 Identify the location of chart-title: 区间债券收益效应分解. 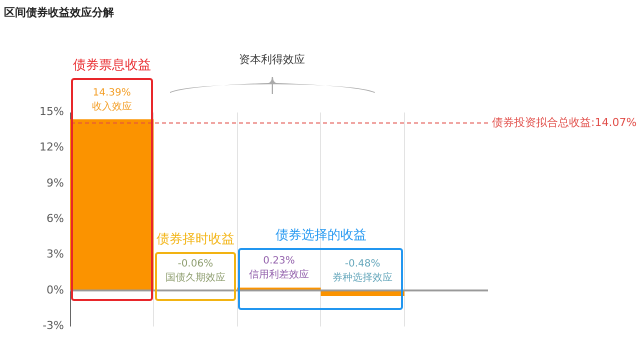
(59, 12).